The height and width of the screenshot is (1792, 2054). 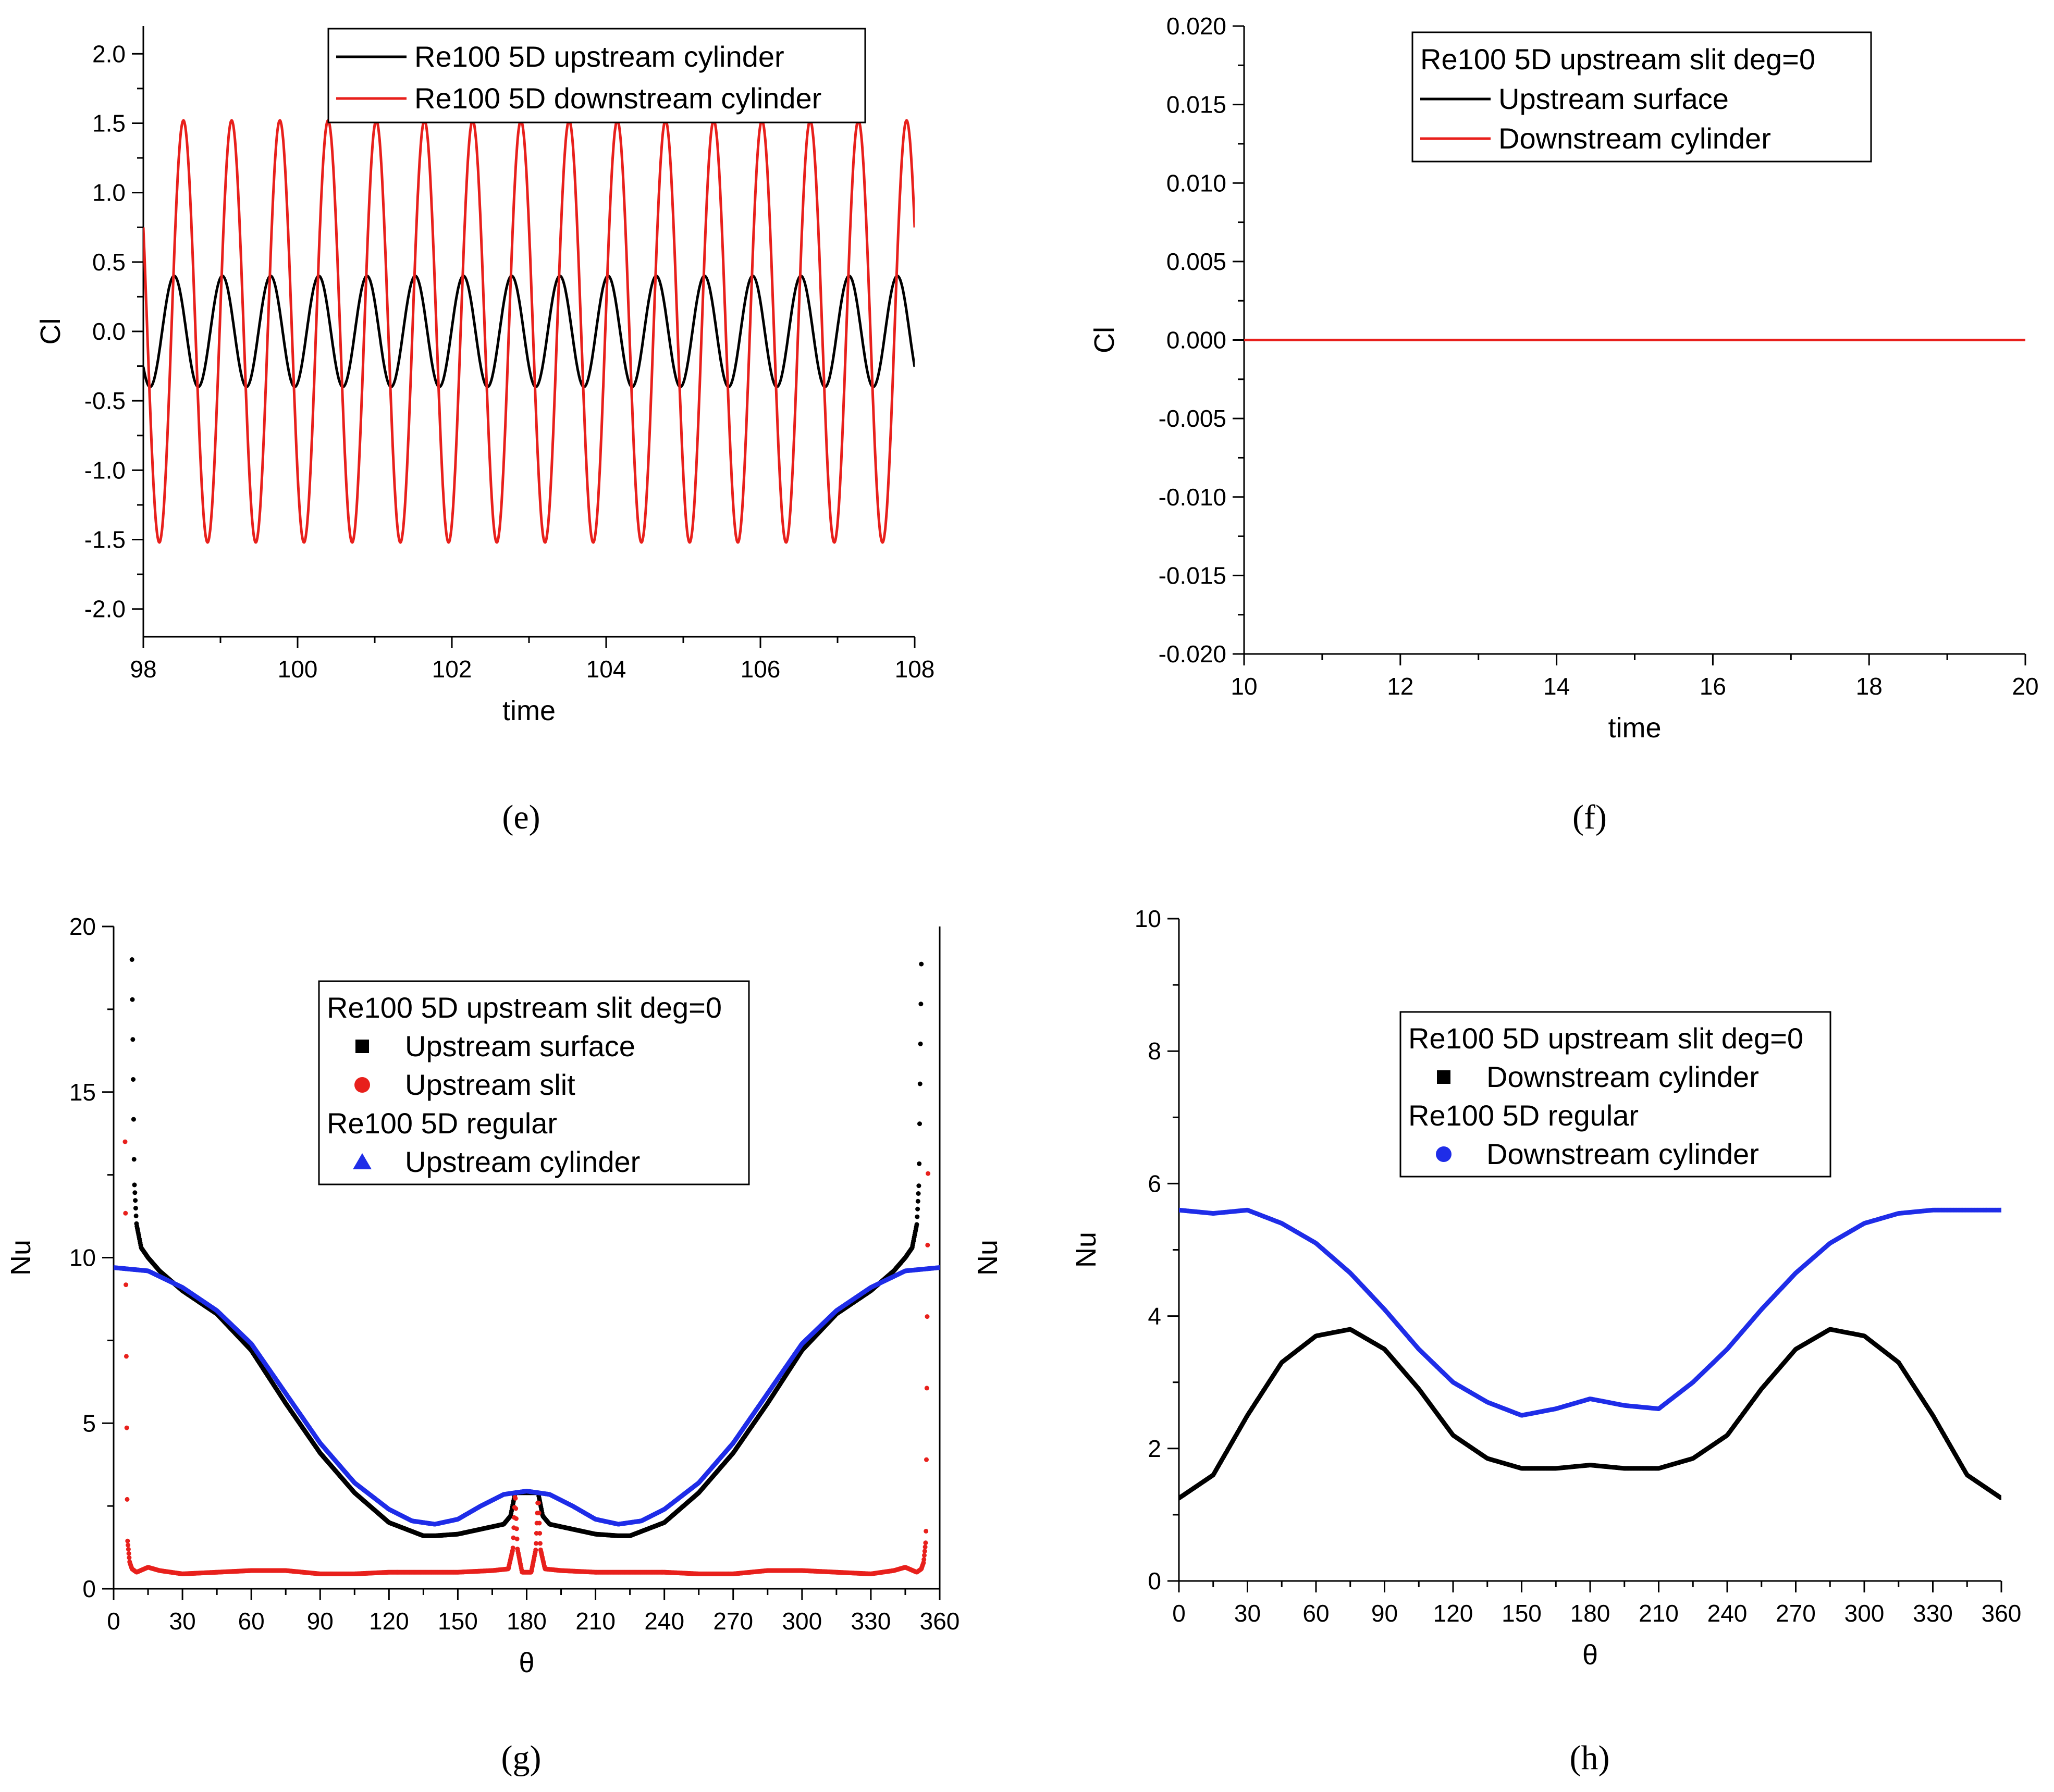 What do you see at coordinates (89, 1424) in the screenshot?
I see `y-tick-label: 5` at bounding box center [89, 1424].